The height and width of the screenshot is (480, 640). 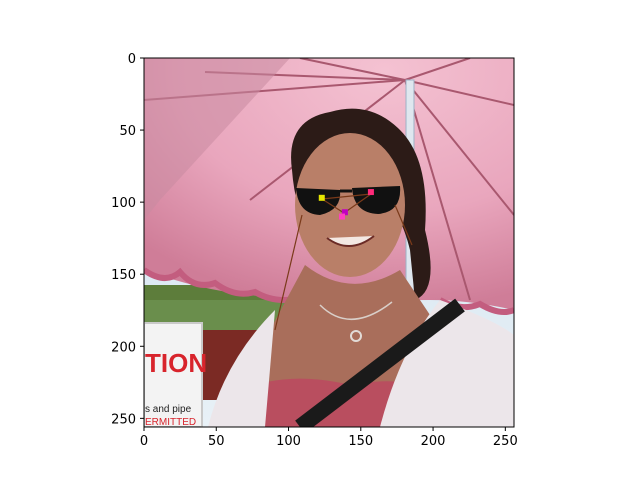 I want to click on landmark-lines, so click(x=343, y=262).